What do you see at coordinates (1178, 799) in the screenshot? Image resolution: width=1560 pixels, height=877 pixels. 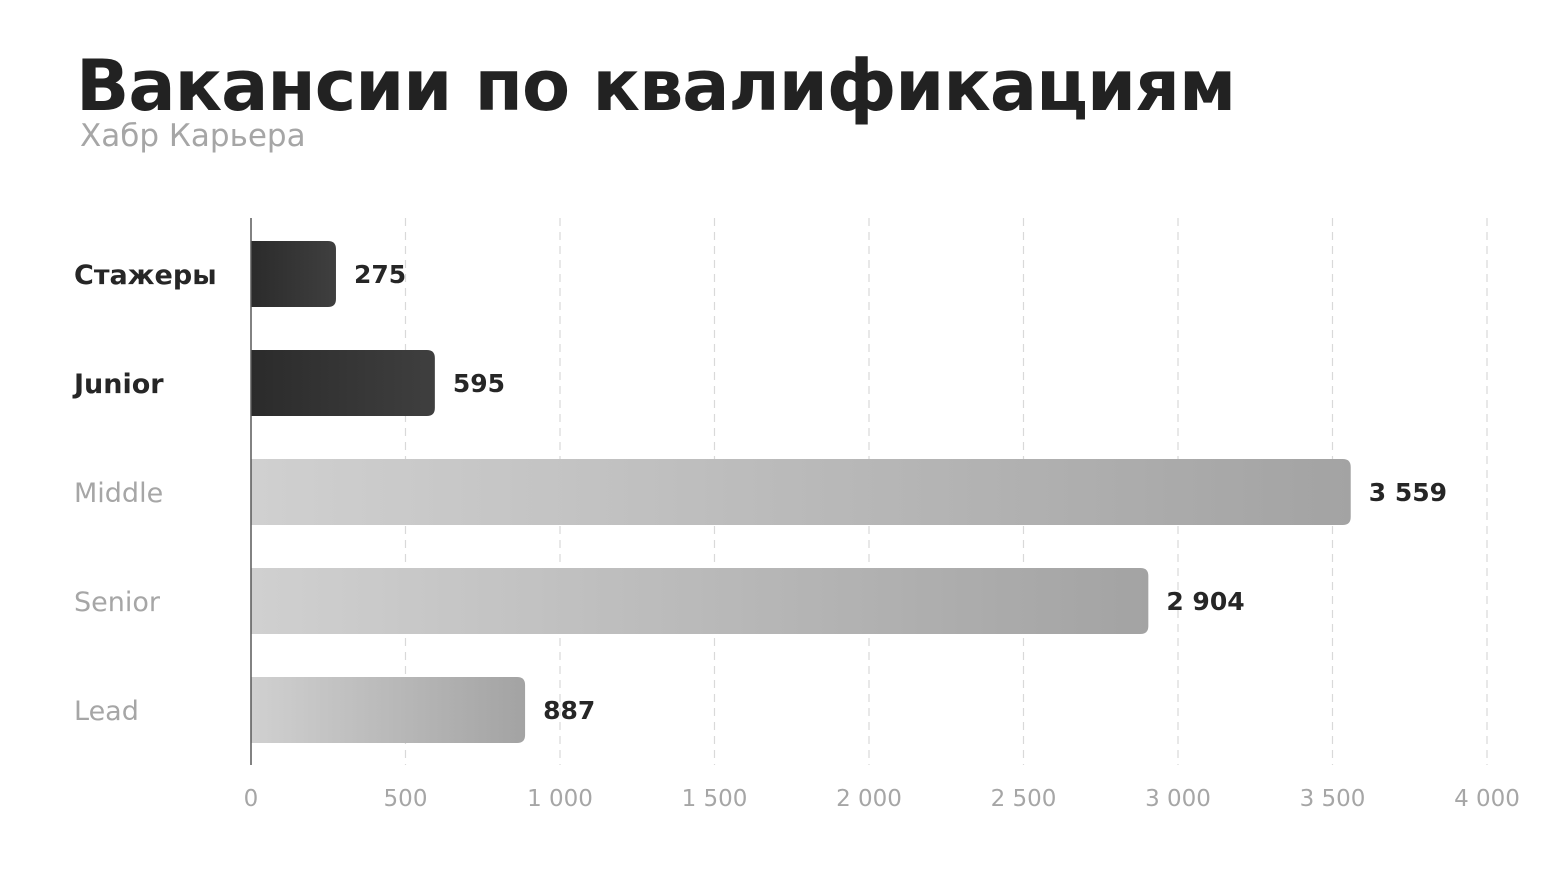 I see `x-tick-label: 3 000` at bounding box center [1178, 799].